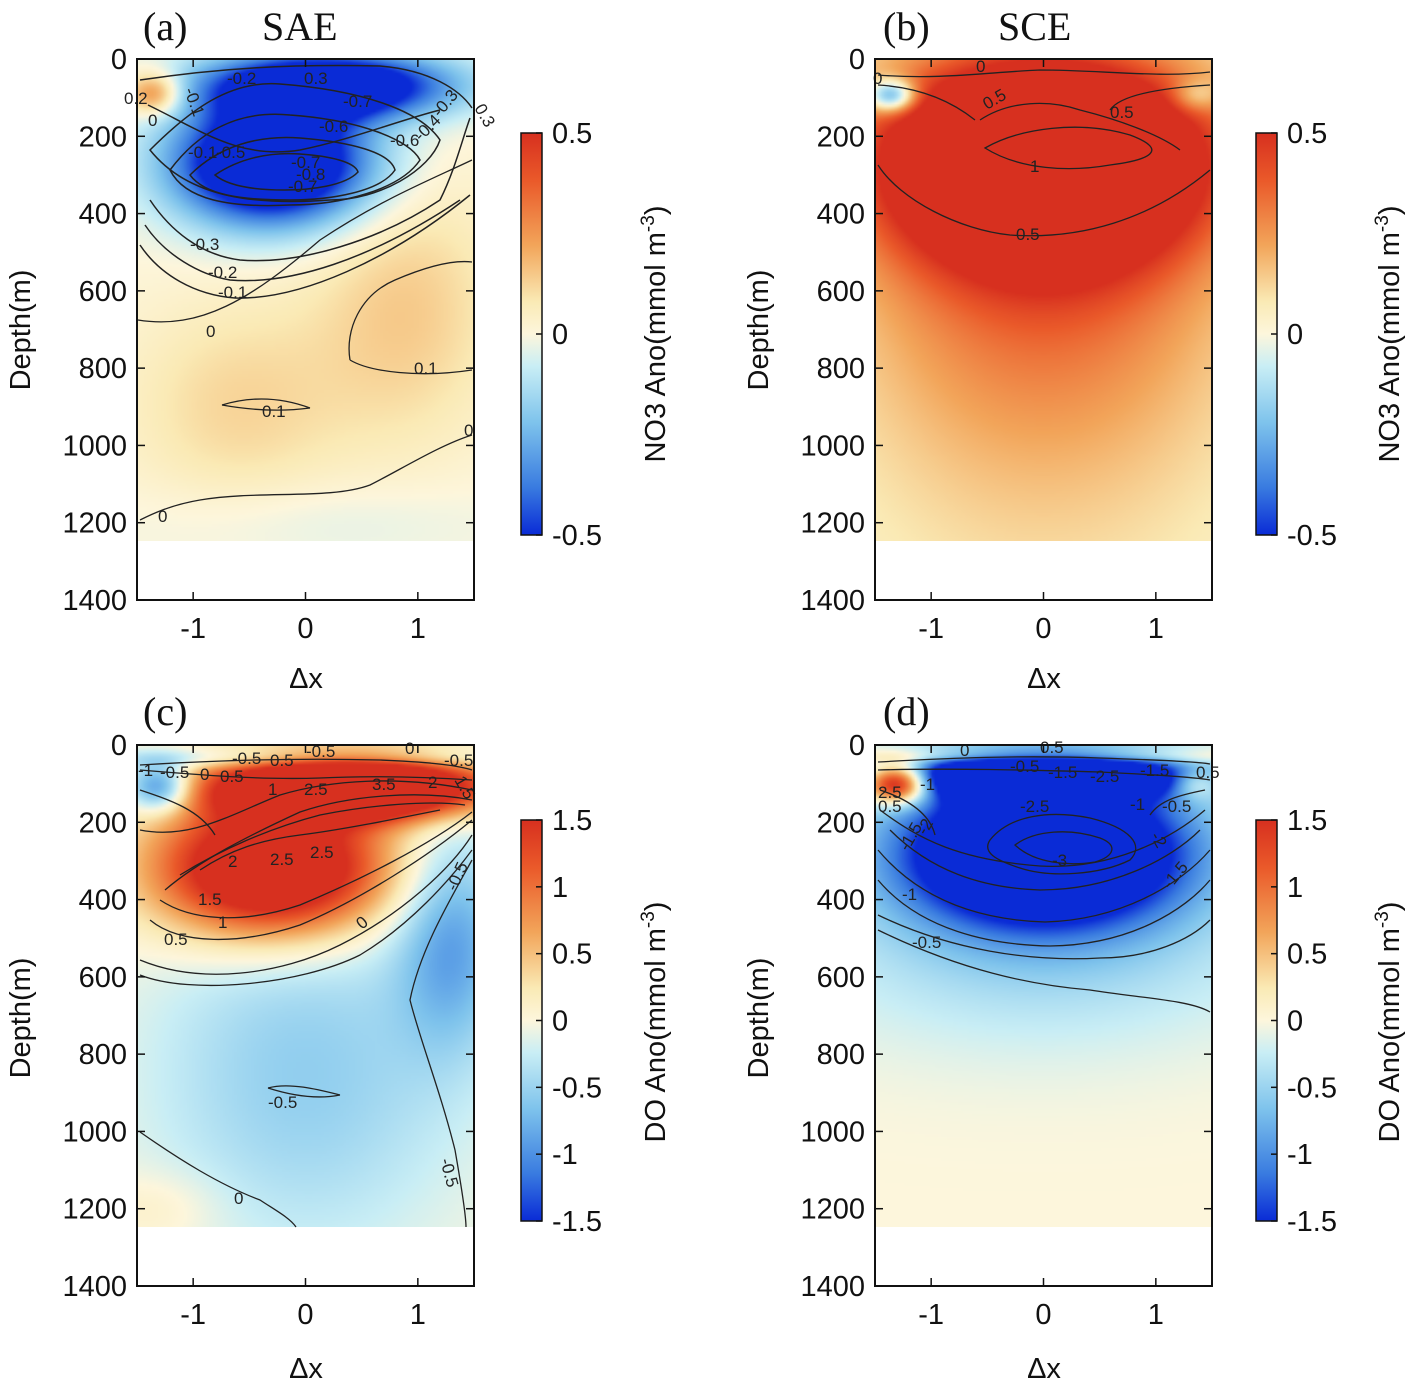  Describe the element at coordinates (1104, 776) in the screenshot. I see `contour-label: -2.5` at that location.